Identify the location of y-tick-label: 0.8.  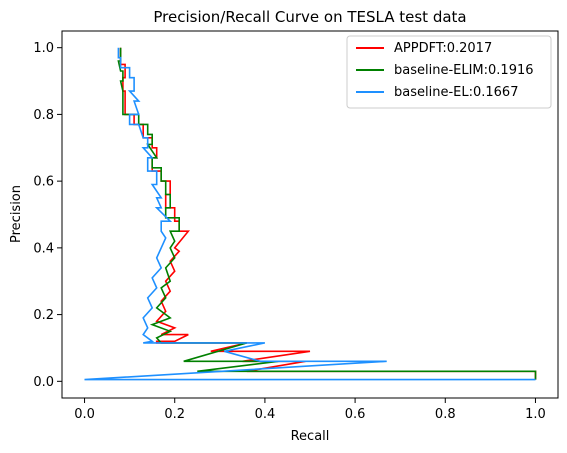
(43, 115).